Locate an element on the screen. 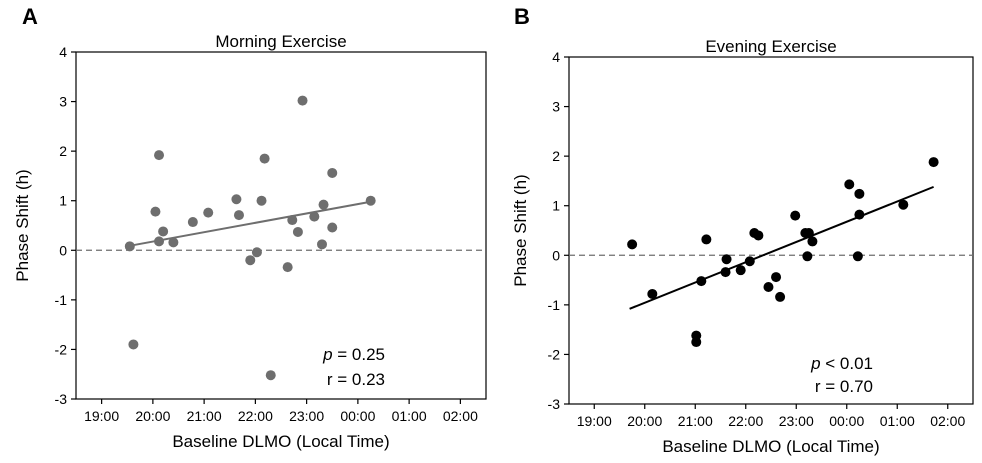  y-tick-label: 1 is located at coordinates (556, 206).